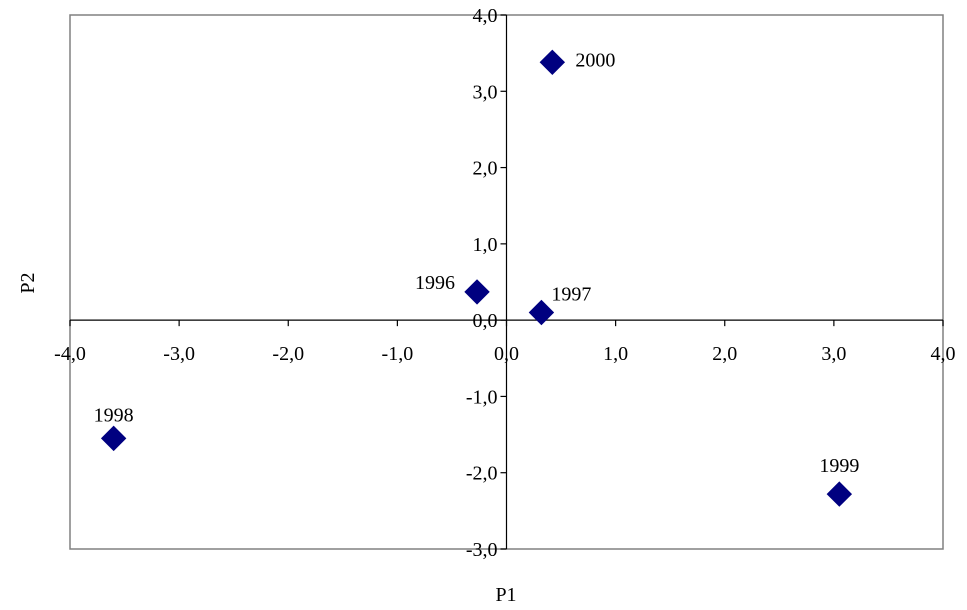  Describe the element at coordinates (839, 466) in the screenshot. I see `data-point-label: 1999` at that location.